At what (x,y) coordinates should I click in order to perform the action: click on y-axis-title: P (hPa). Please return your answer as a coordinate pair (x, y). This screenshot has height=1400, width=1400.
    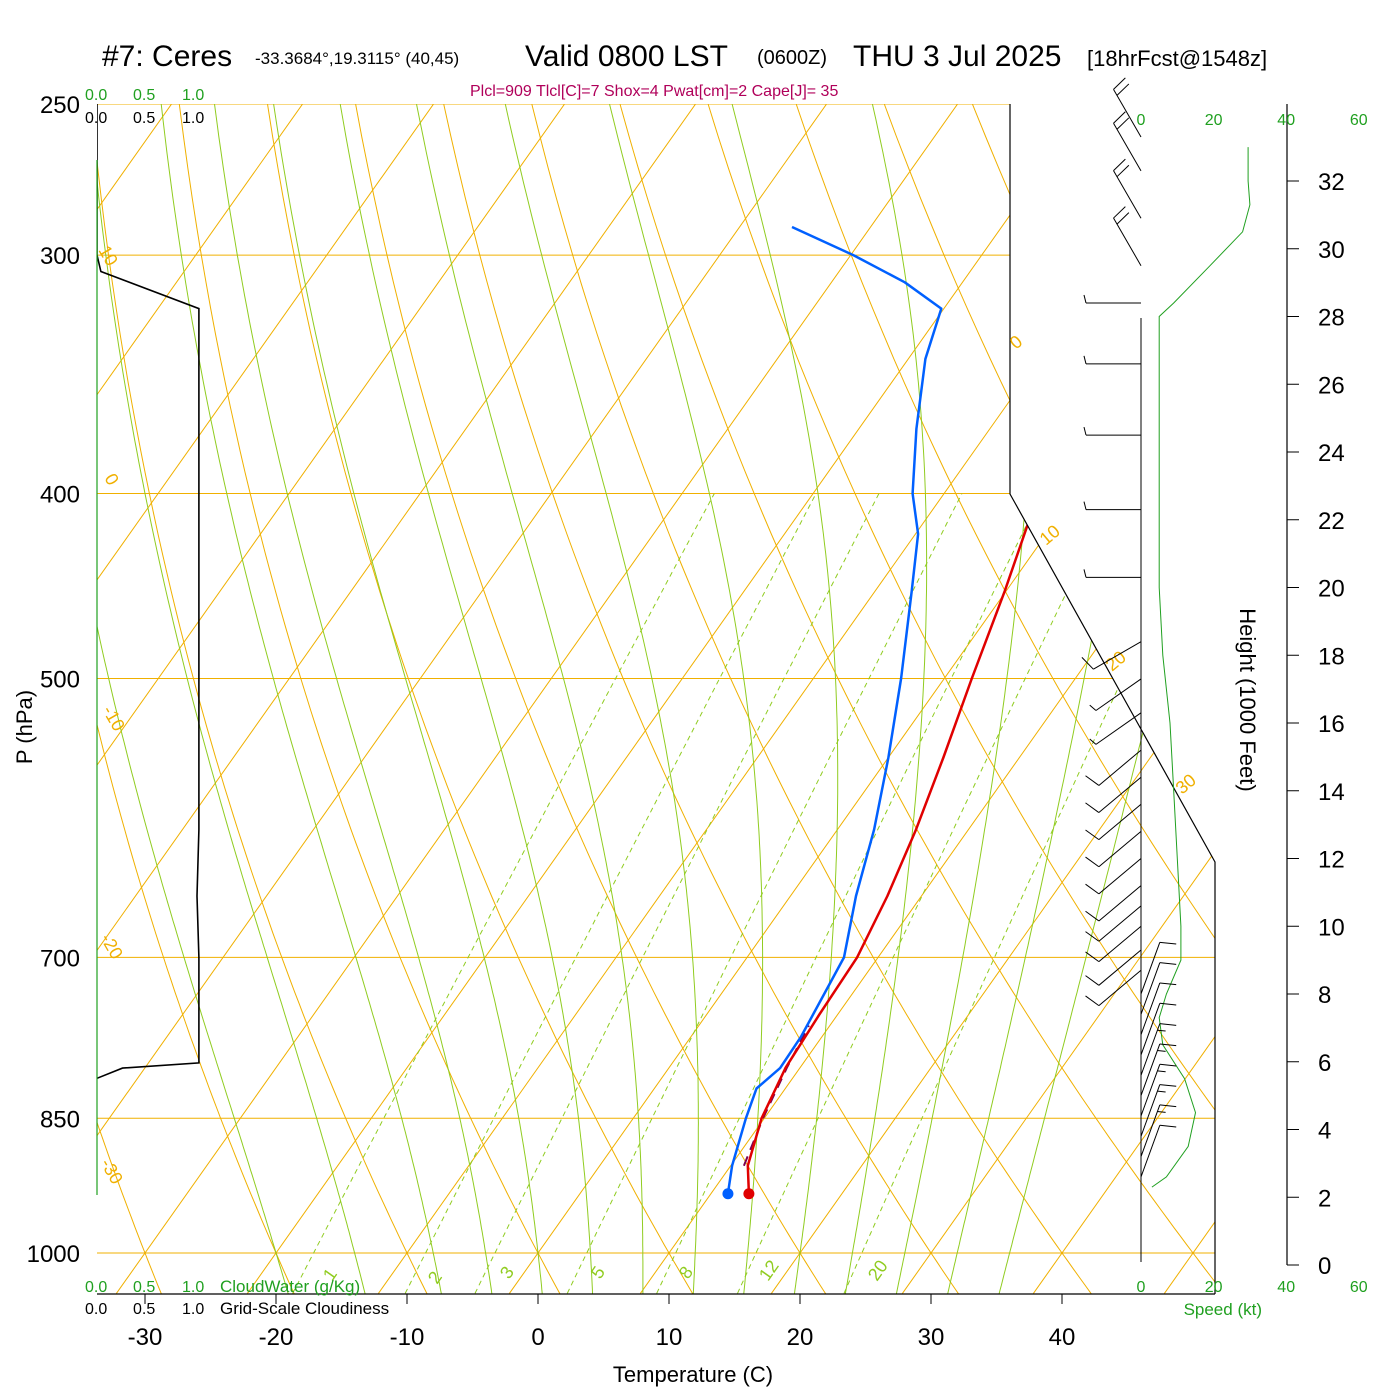
    Looking at the image, I should click on (24, 727).